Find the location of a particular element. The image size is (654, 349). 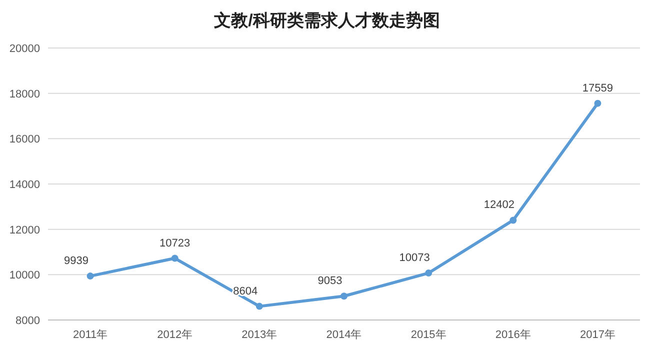

data-label: 10723 is located at coordinates (175, 243).